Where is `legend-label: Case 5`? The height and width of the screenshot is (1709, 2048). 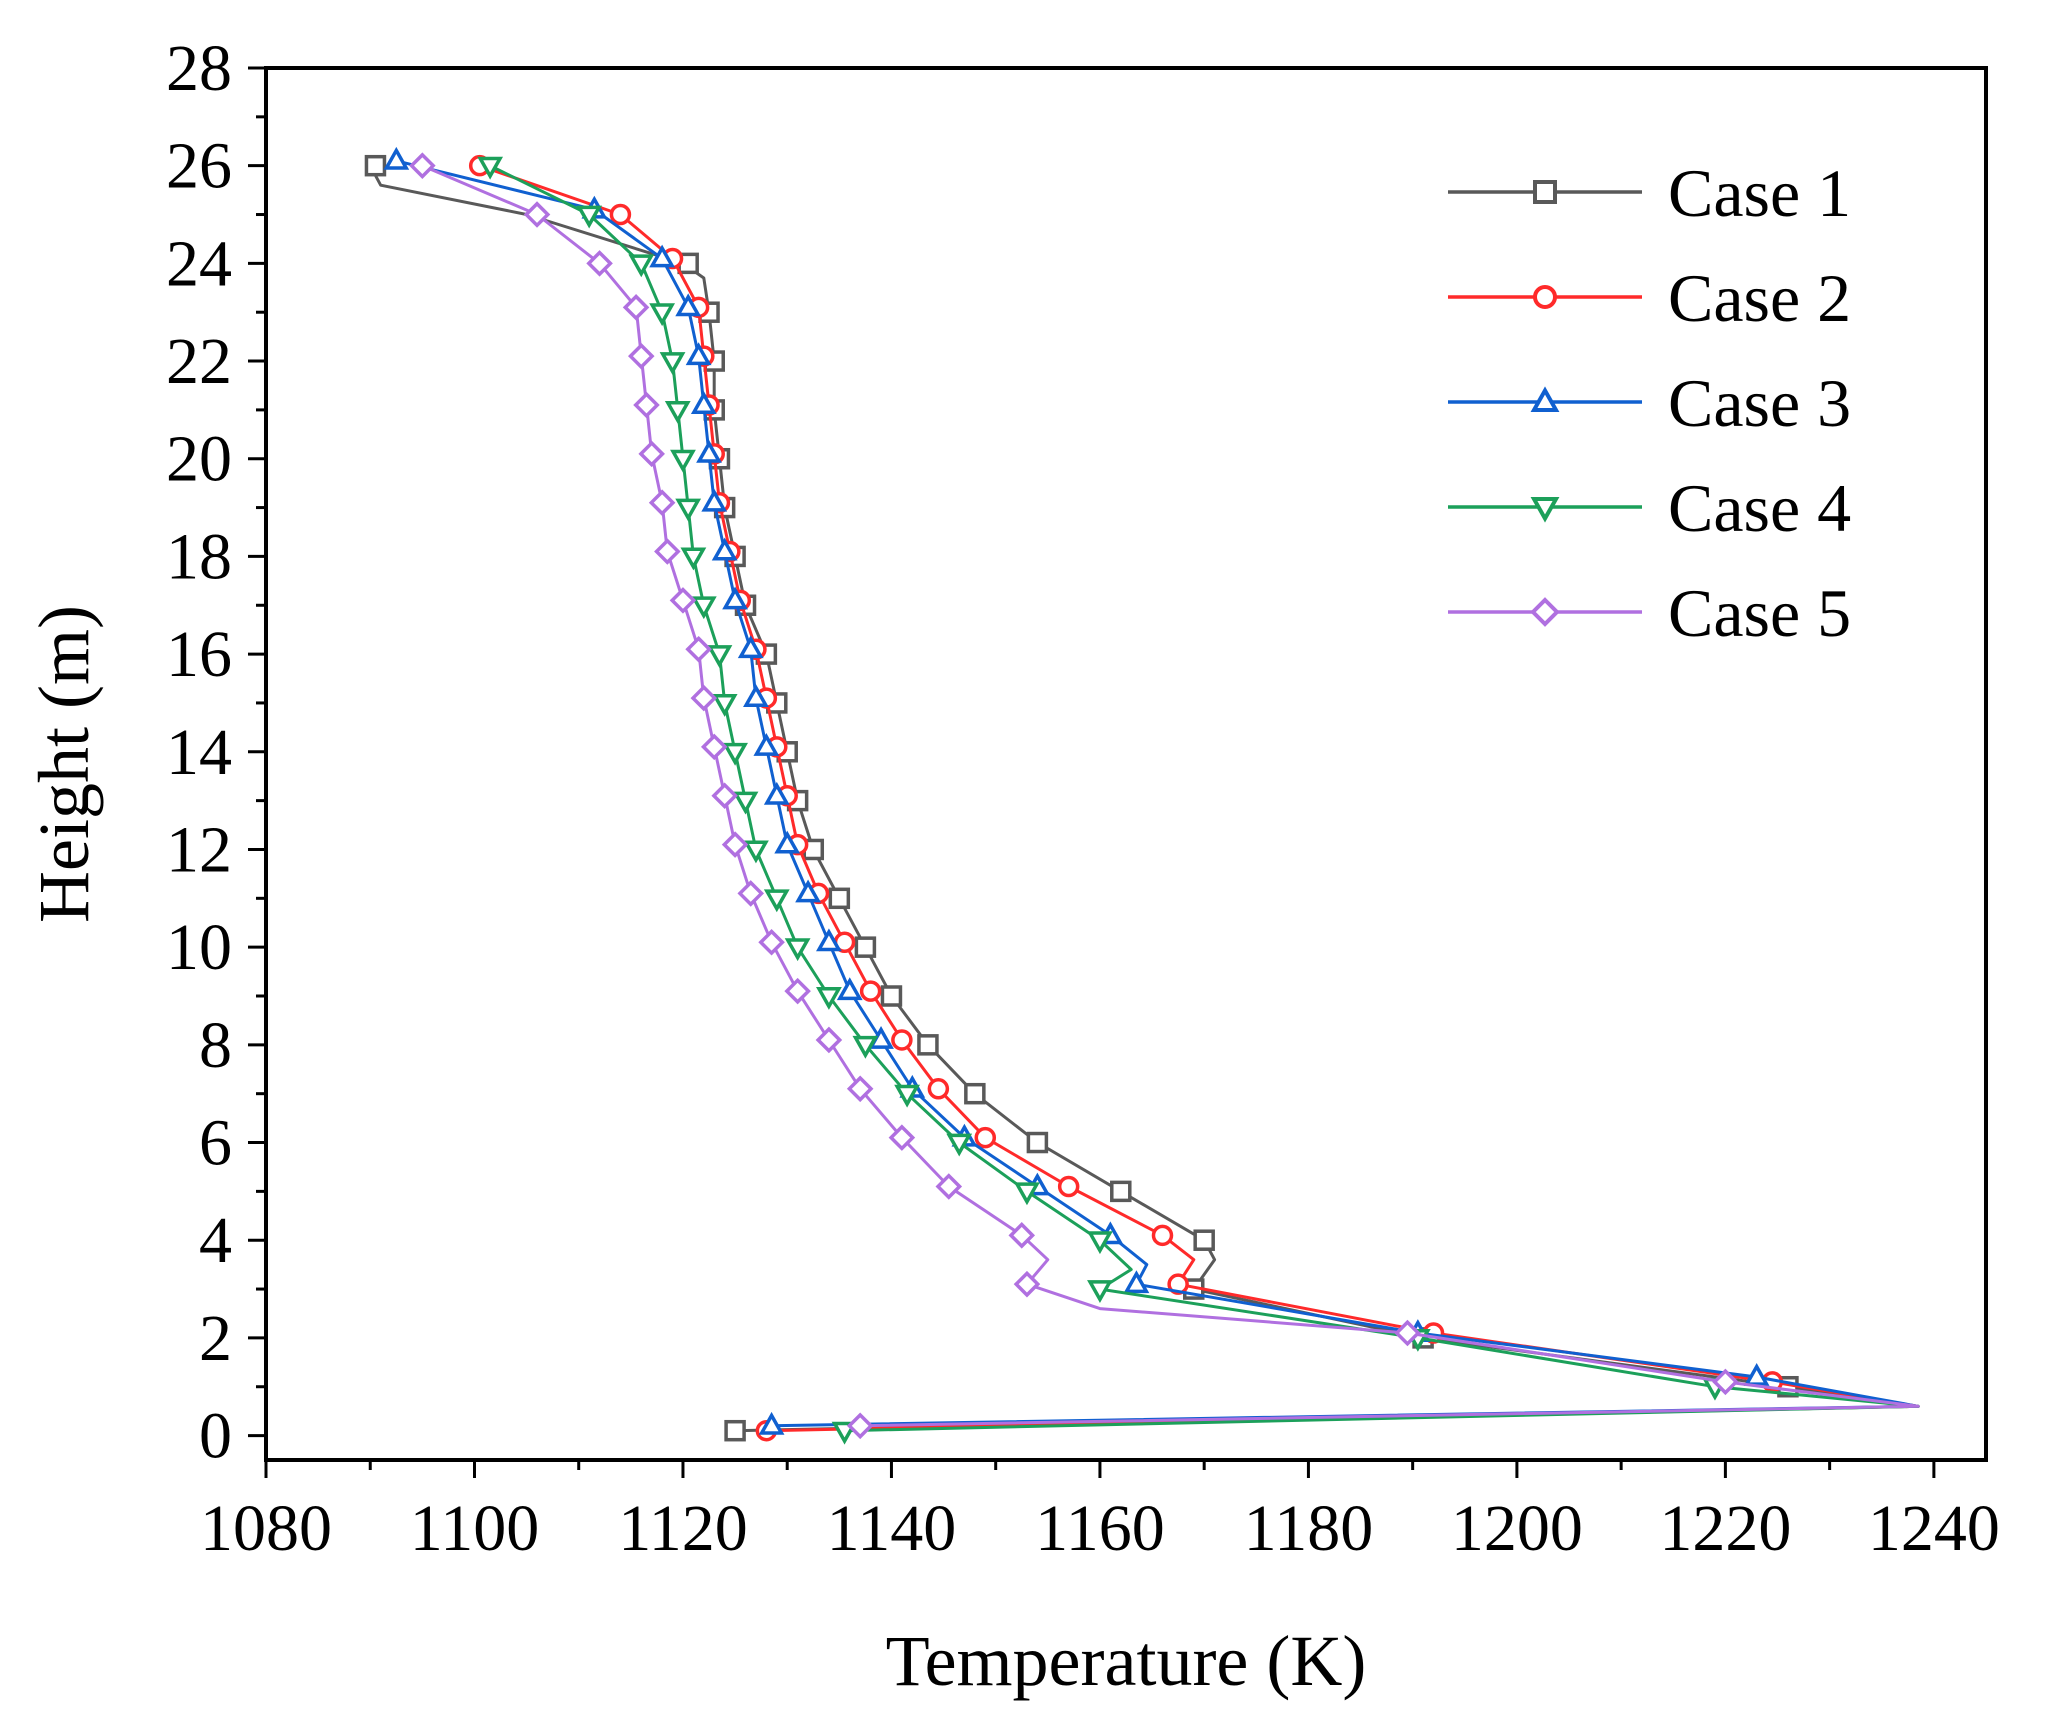 legend-label: Case 5 is located at coordinates (1759, 613).